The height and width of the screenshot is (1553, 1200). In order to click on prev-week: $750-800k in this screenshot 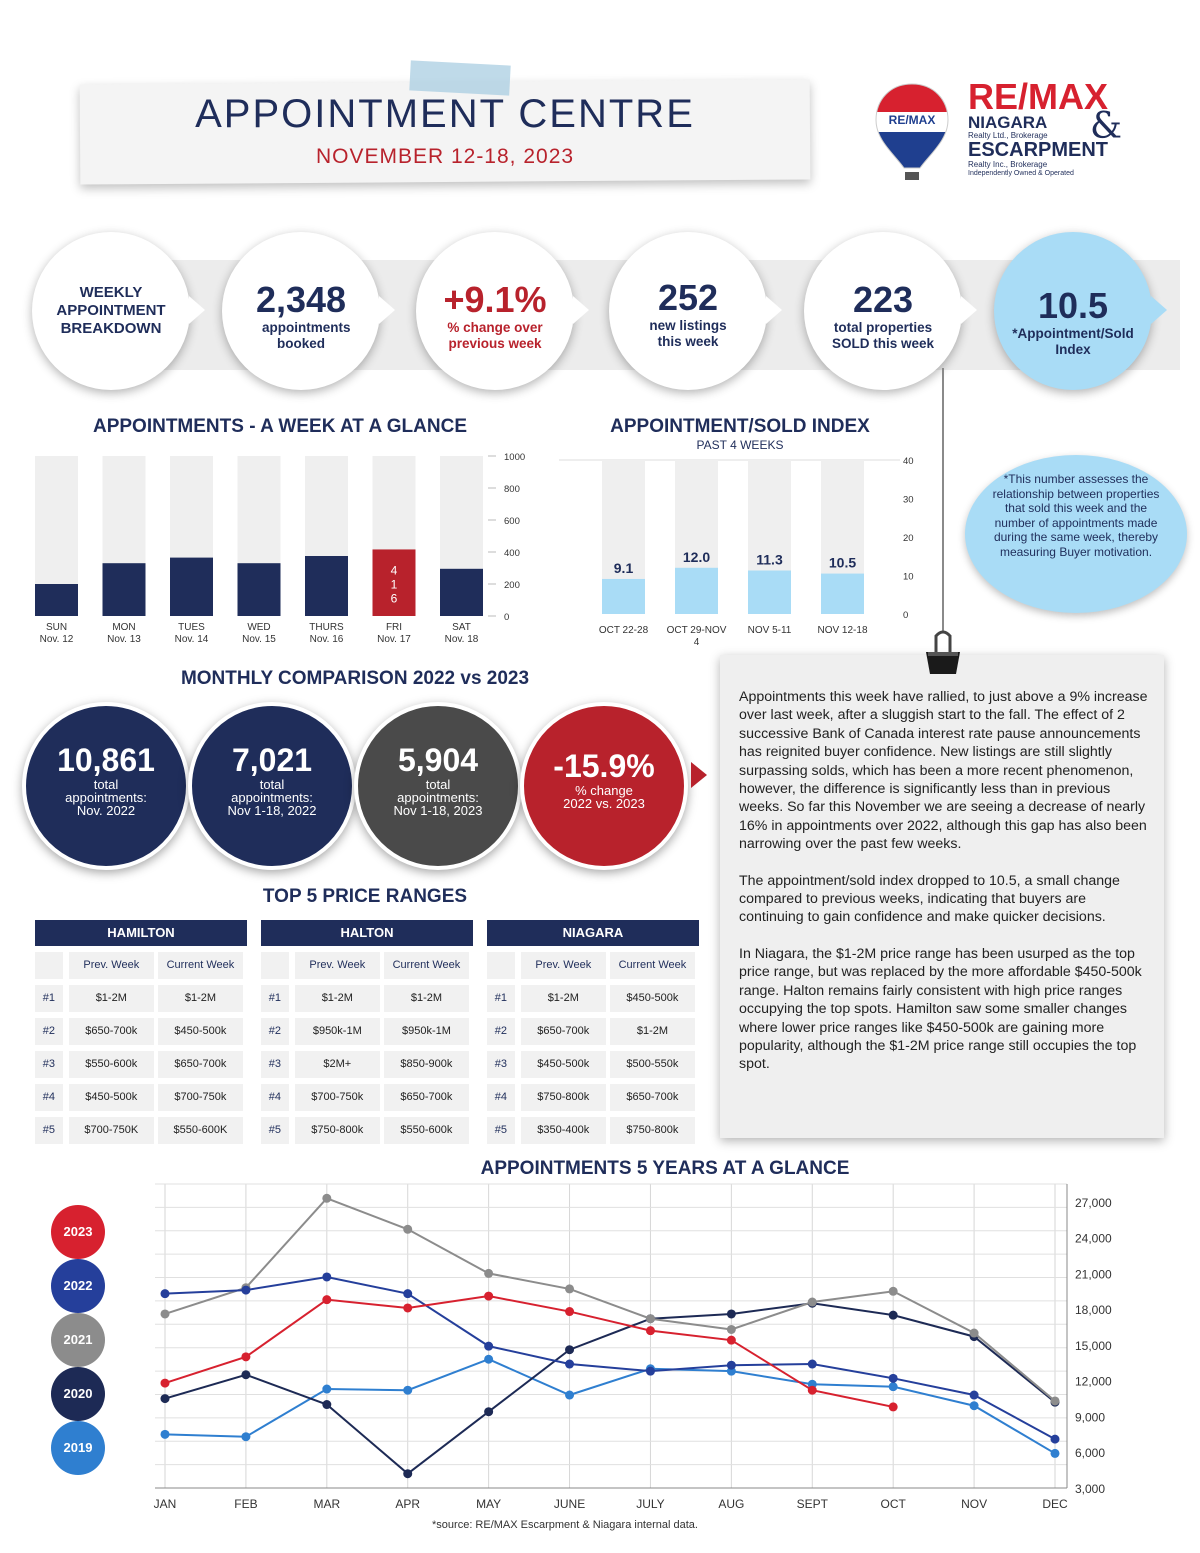, I will do `click(337, 1130)`.